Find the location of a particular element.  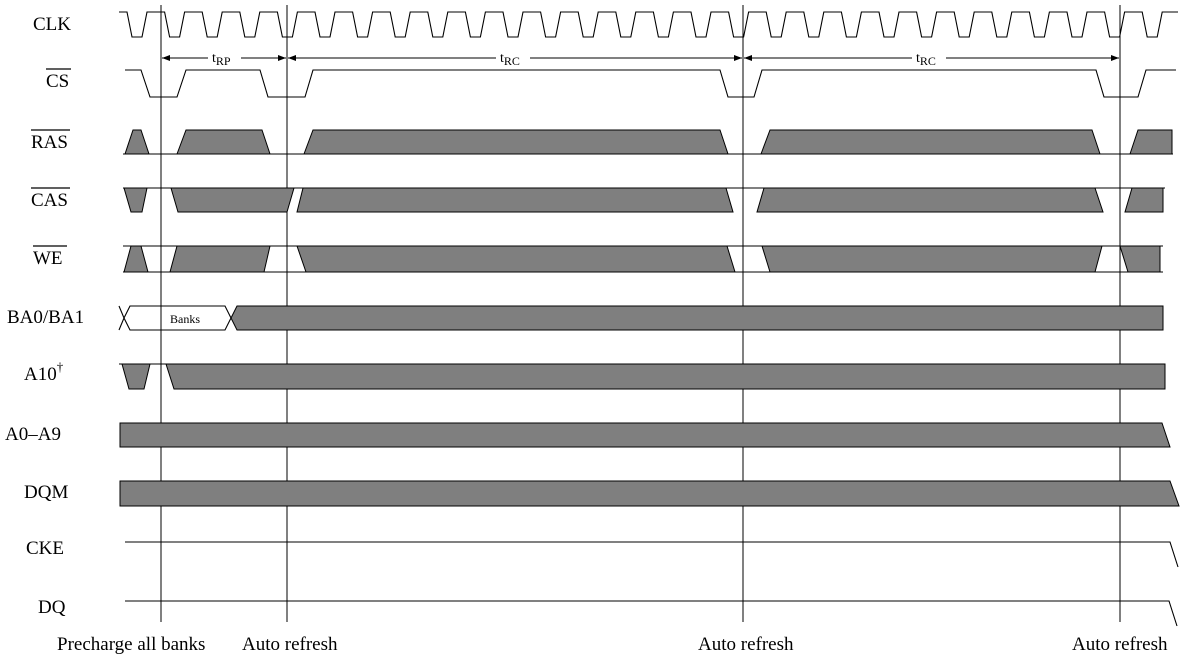

a0-a9-waveform is located at coordinates (645, 435).